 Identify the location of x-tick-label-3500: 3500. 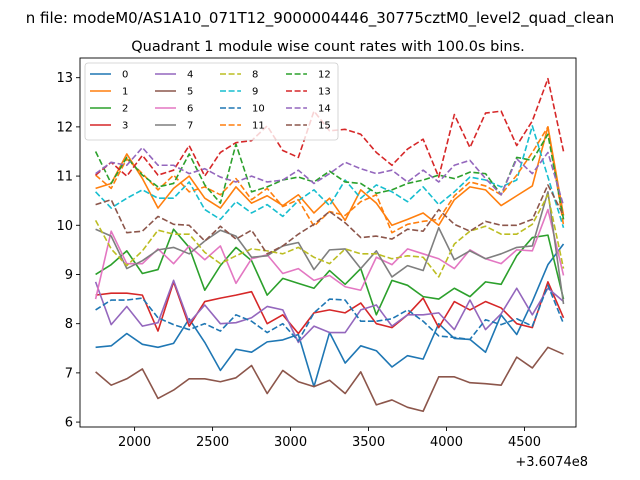
(368, 442).